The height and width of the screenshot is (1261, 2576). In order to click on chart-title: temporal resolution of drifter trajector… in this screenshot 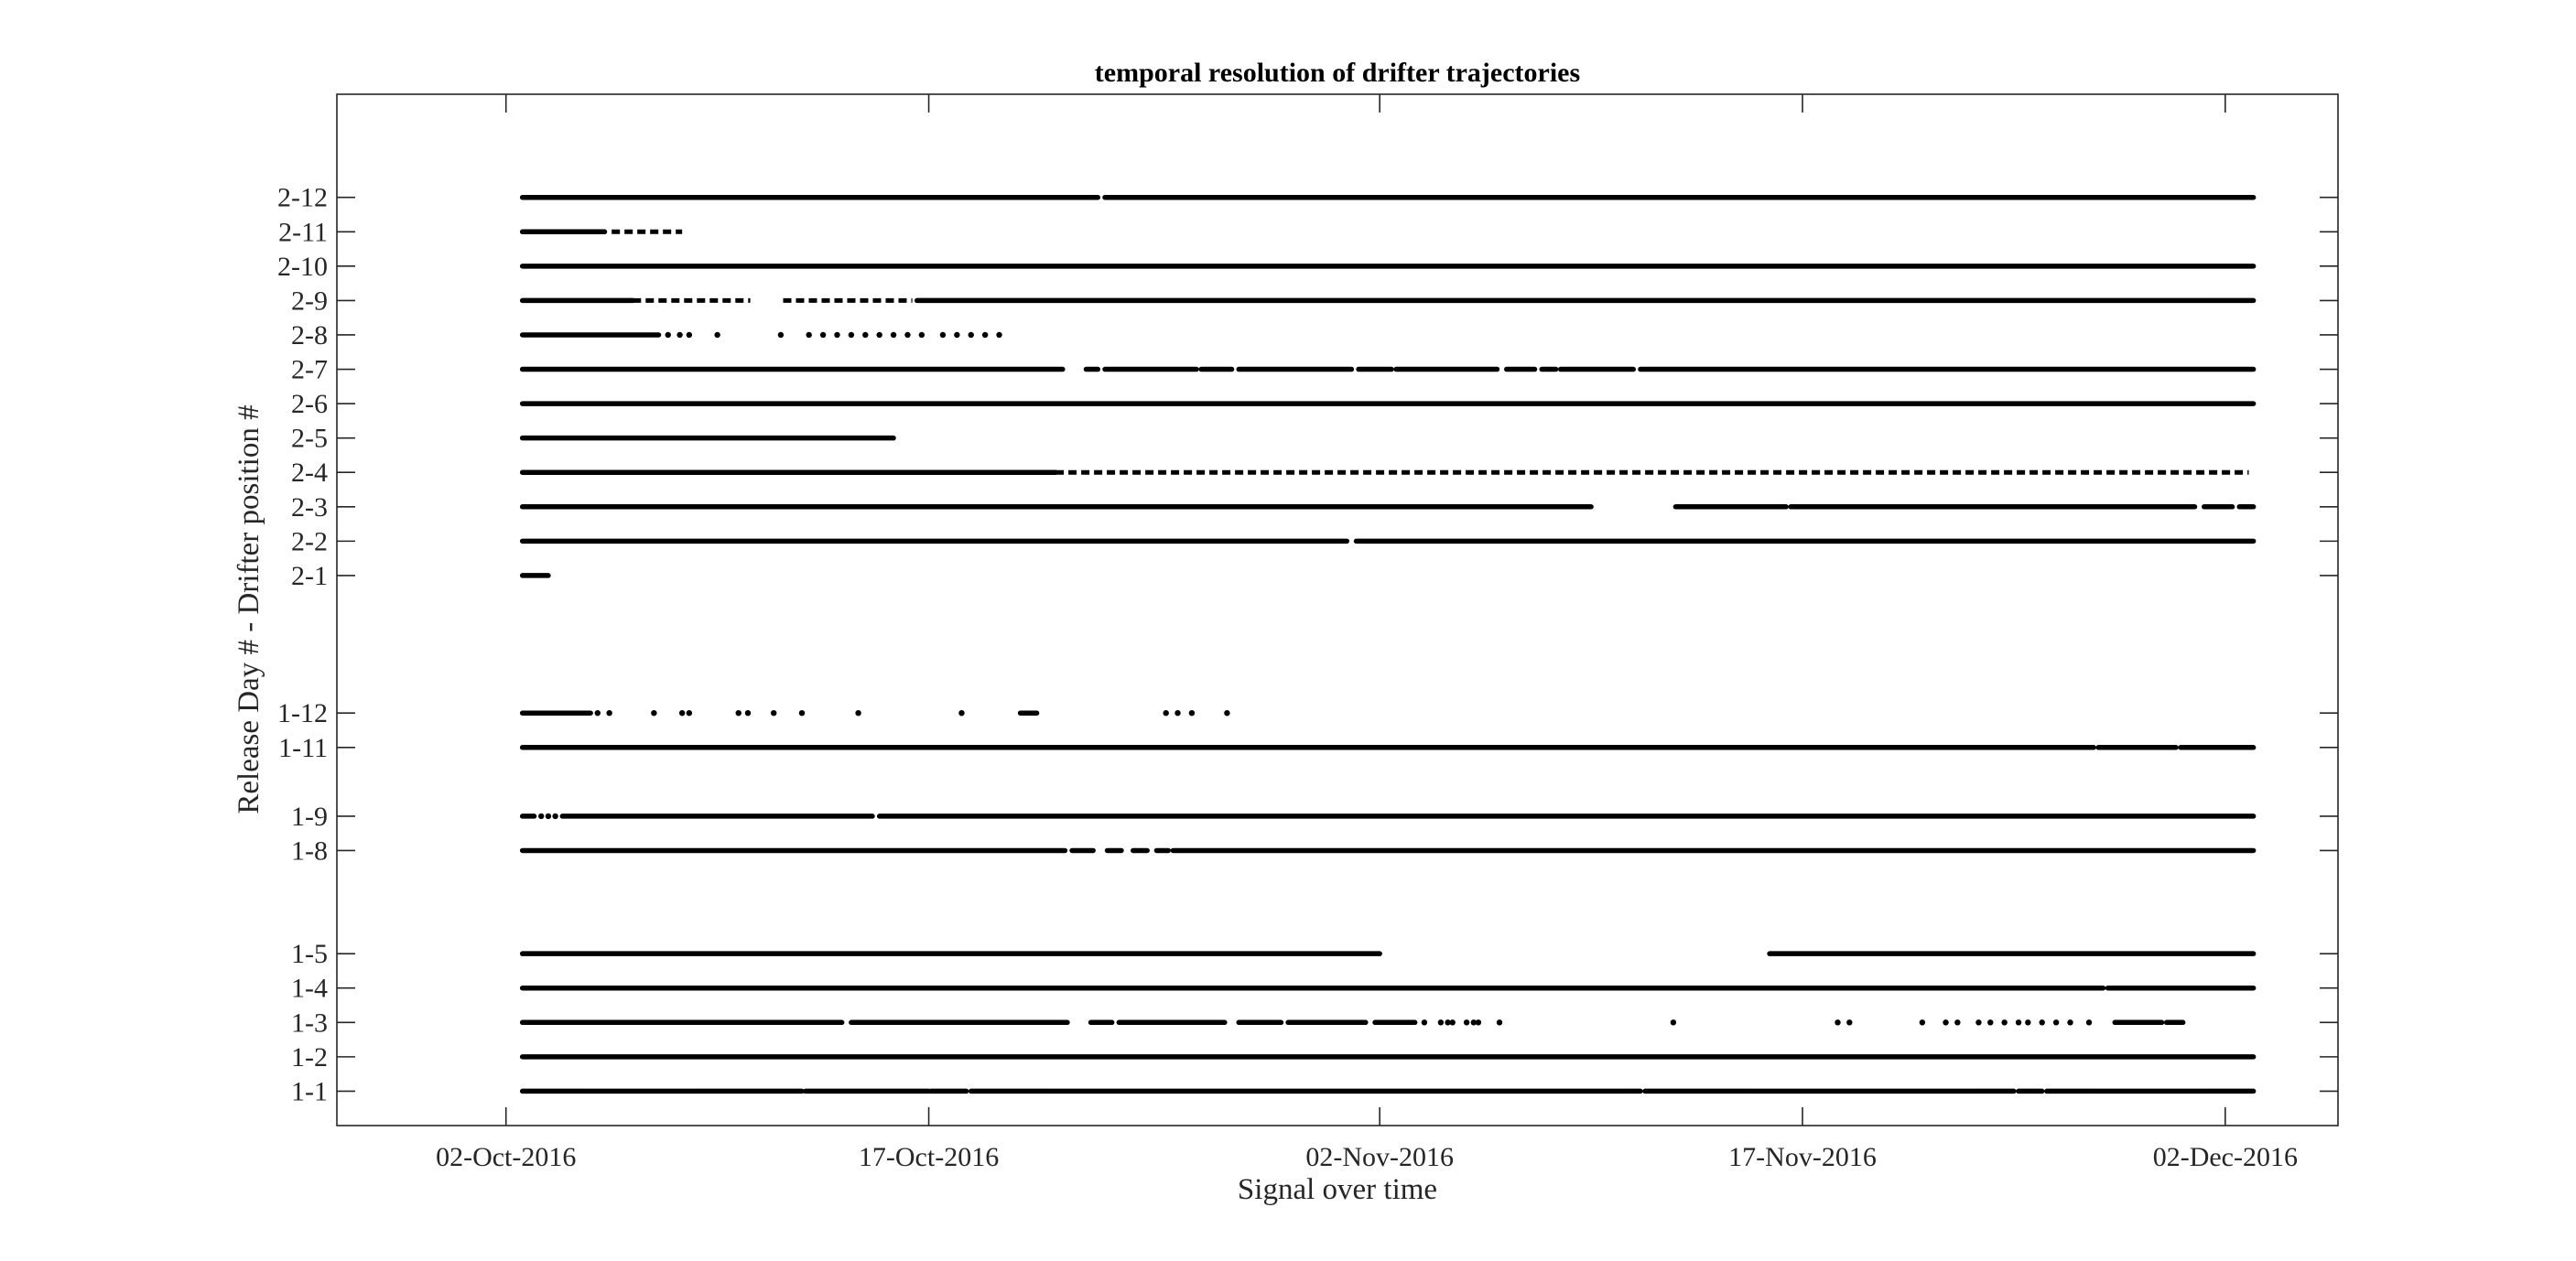, I will do `click(1338, 73)`.